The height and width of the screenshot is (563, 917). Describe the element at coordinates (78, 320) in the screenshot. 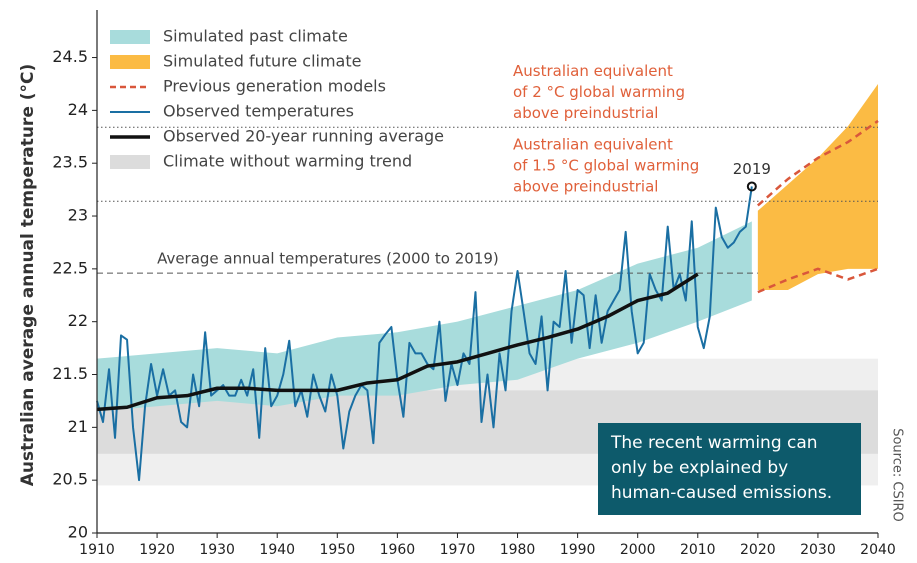

I see `y-tick-label: 22` at that location.